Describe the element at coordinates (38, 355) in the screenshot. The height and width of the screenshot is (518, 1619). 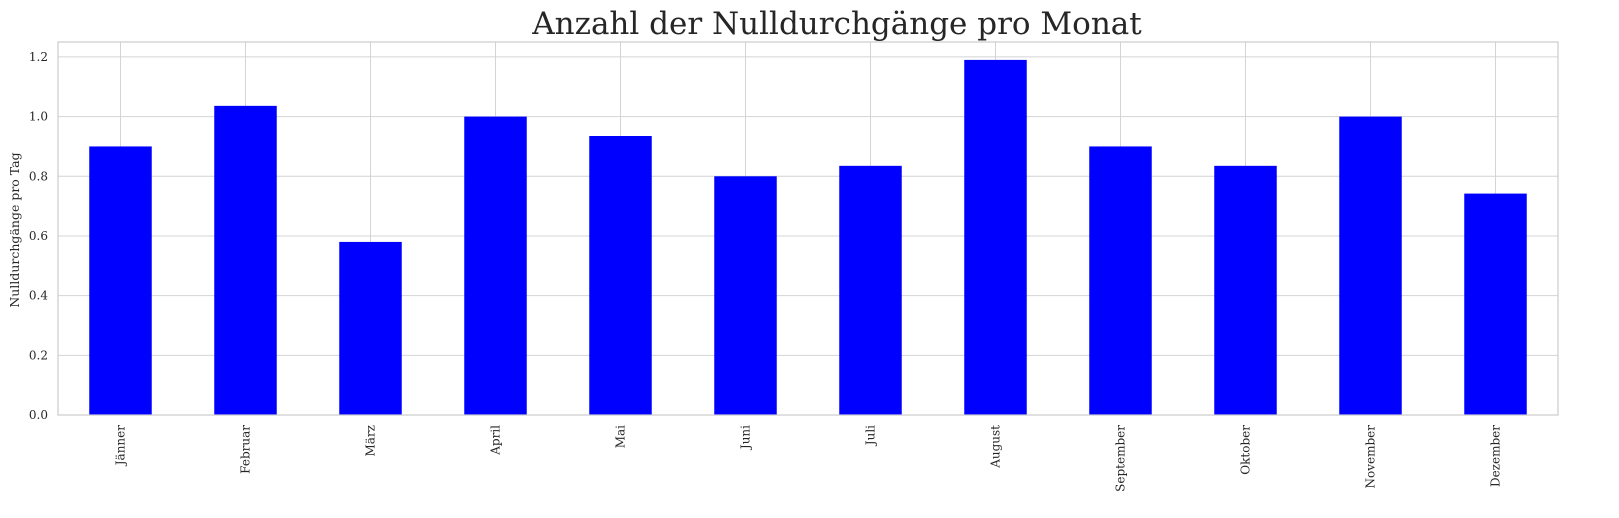
I see `y-tick-label: 0.2` at that location.